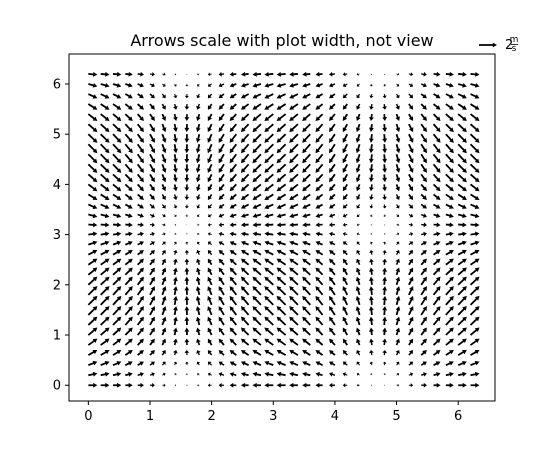  I want to click on x-axis-ticks: 0 1 2 3 4 5 6, so click(273, 412).